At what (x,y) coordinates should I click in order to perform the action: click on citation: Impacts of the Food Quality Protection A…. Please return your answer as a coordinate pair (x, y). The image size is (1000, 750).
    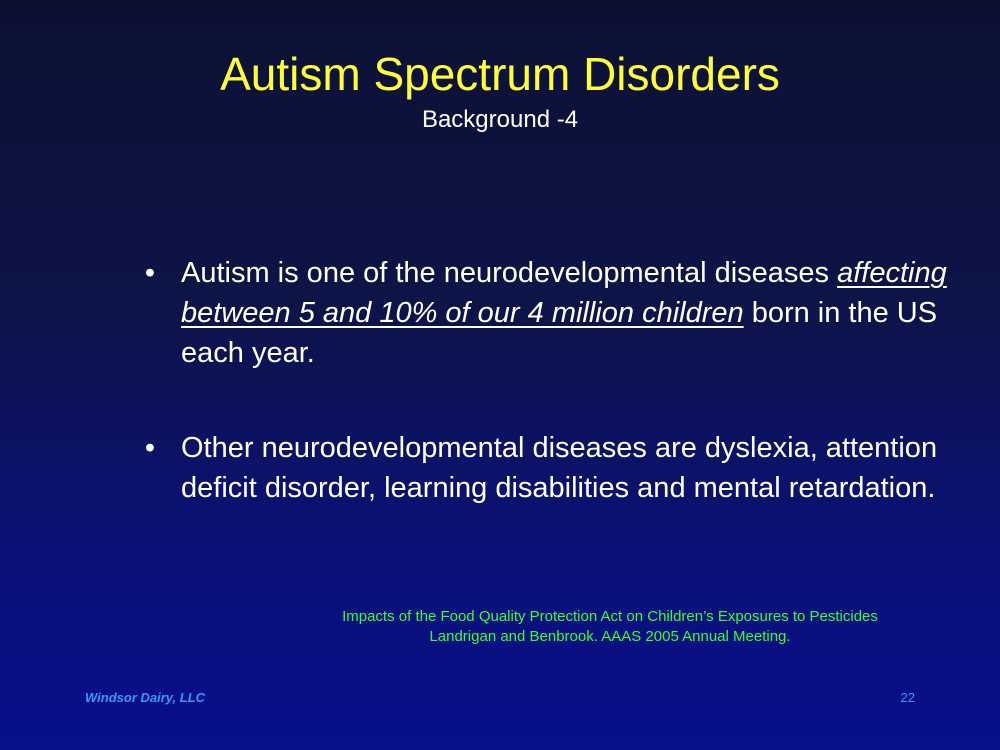
    Looking at the image, I should click on (610, 627).